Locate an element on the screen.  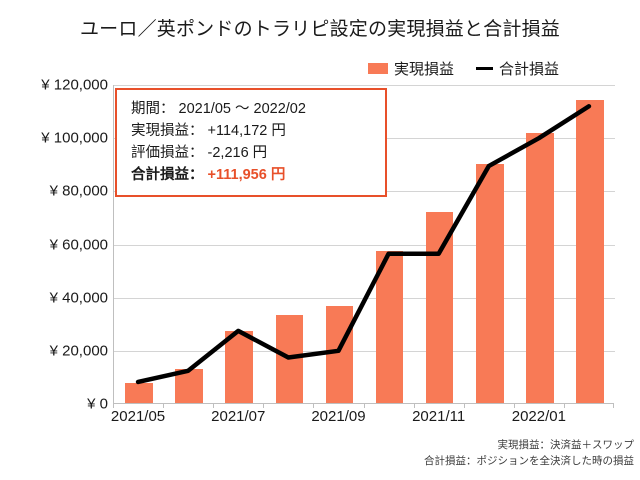
x-axis-tick-label: 2022/01 is located at coordinates (538, 416).